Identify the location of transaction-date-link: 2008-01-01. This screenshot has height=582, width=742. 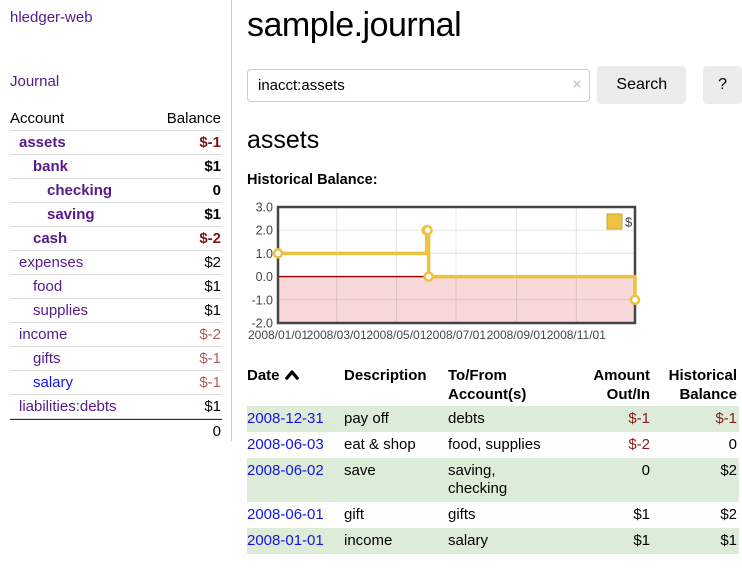
(285, 540).